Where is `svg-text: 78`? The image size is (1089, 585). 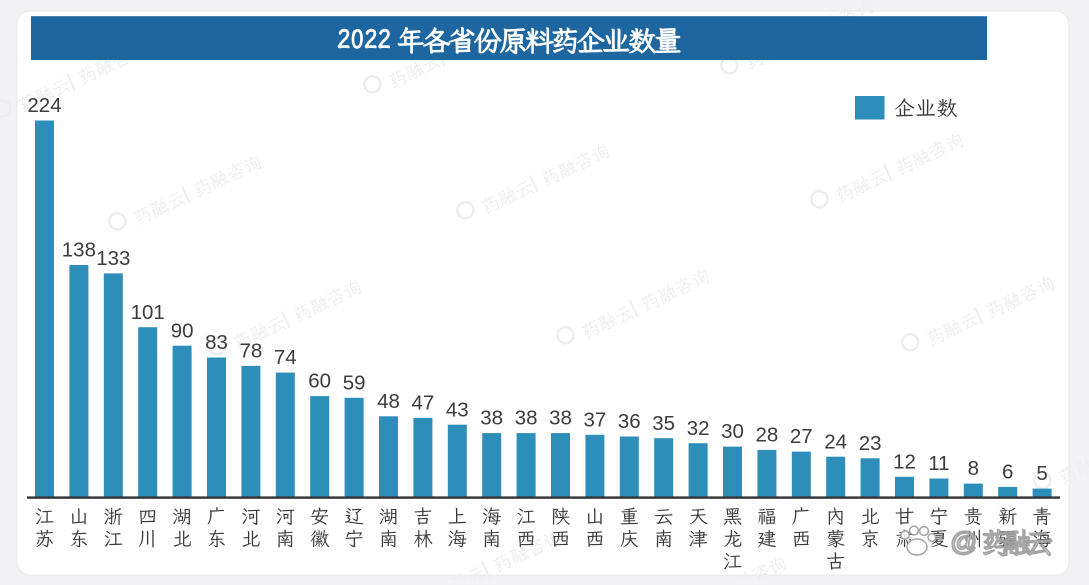 svg-text: 78 is located at coordinates (250, 351).